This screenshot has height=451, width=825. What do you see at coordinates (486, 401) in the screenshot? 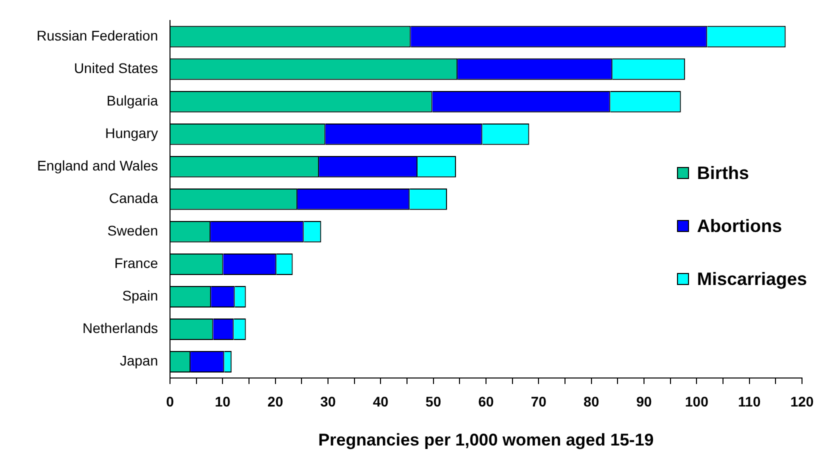
I see `x-tick-label: 60` at bounding box center [486, 401].